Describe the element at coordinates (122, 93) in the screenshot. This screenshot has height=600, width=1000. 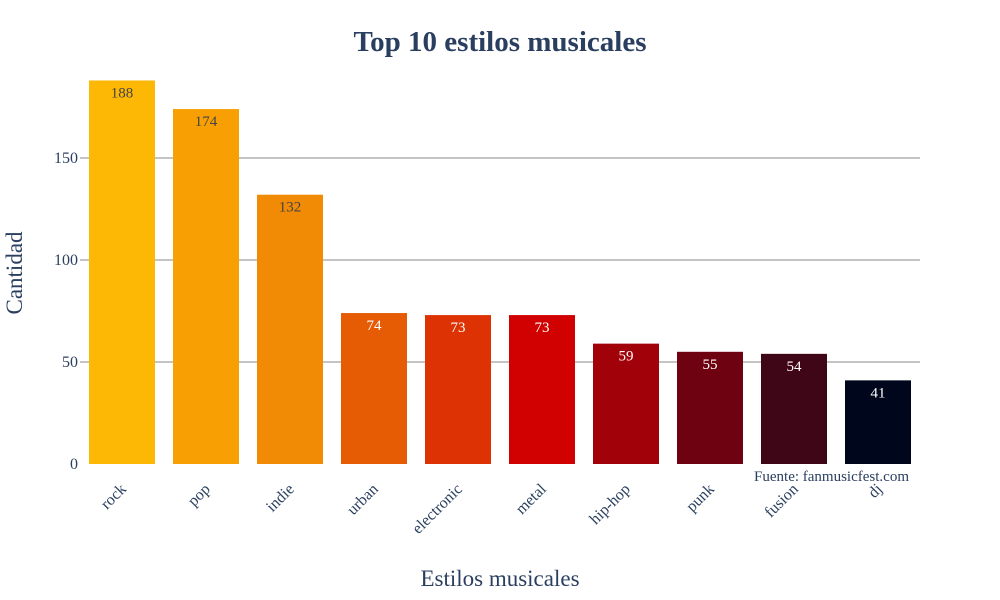
I see `bar-value-label: 188` at that location.